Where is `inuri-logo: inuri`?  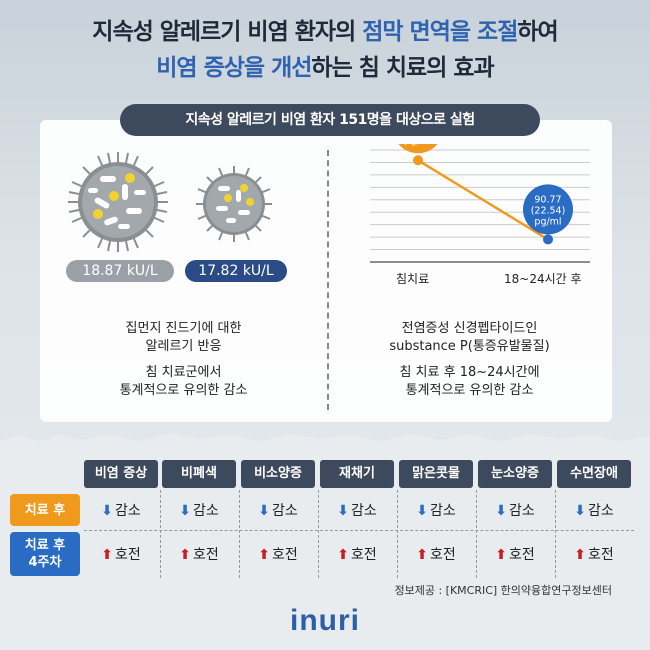 inuri-logo: inuri is located at coordinates (325, 620).